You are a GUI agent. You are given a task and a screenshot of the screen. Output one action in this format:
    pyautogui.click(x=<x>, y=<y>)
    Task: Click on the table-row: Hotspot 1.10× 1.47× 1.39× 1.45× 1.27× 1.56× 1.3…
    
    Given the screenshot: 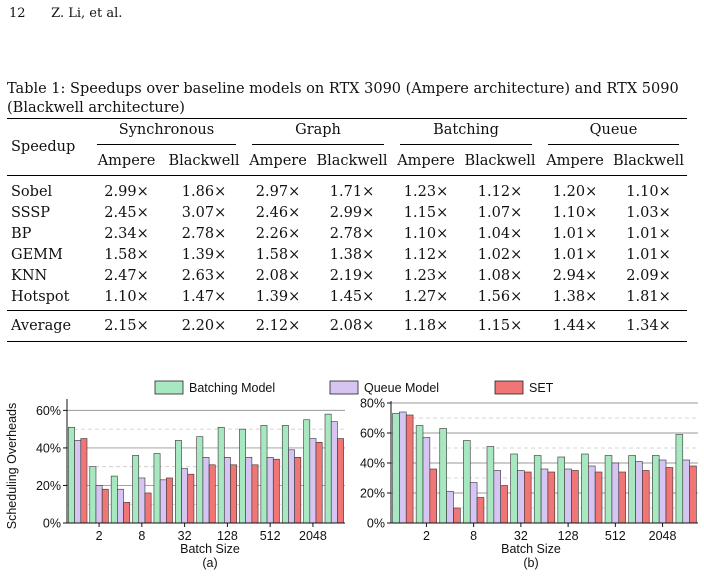 What is the action you would take?
    pyautogui.click(x=347, y=296)
    